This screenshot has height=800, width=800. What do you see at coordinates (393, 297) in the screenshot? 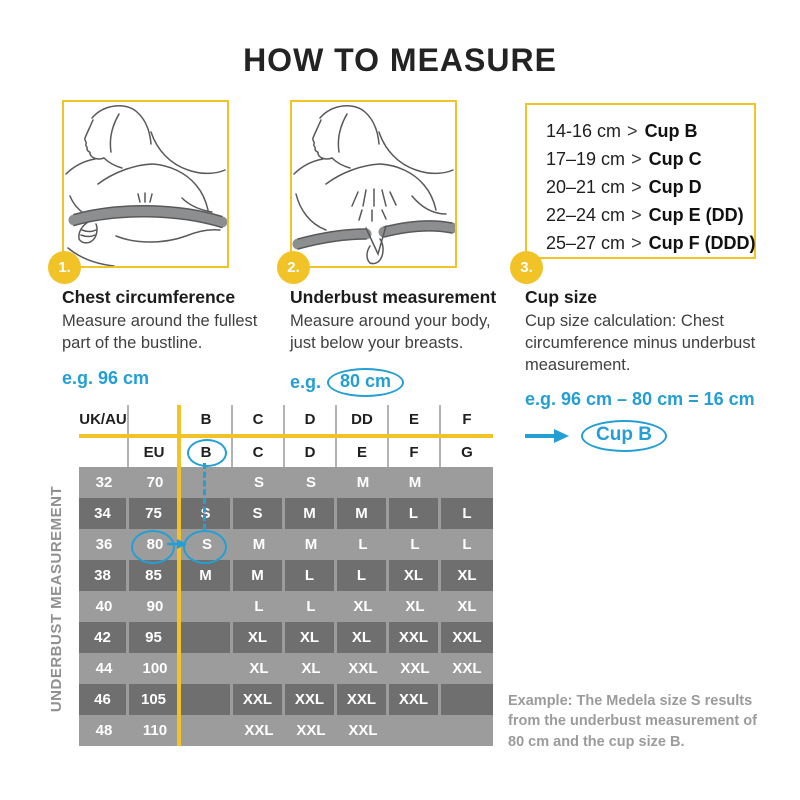
I see `step-2-heading: Underbust measurement` at bounding box center [393, 297].